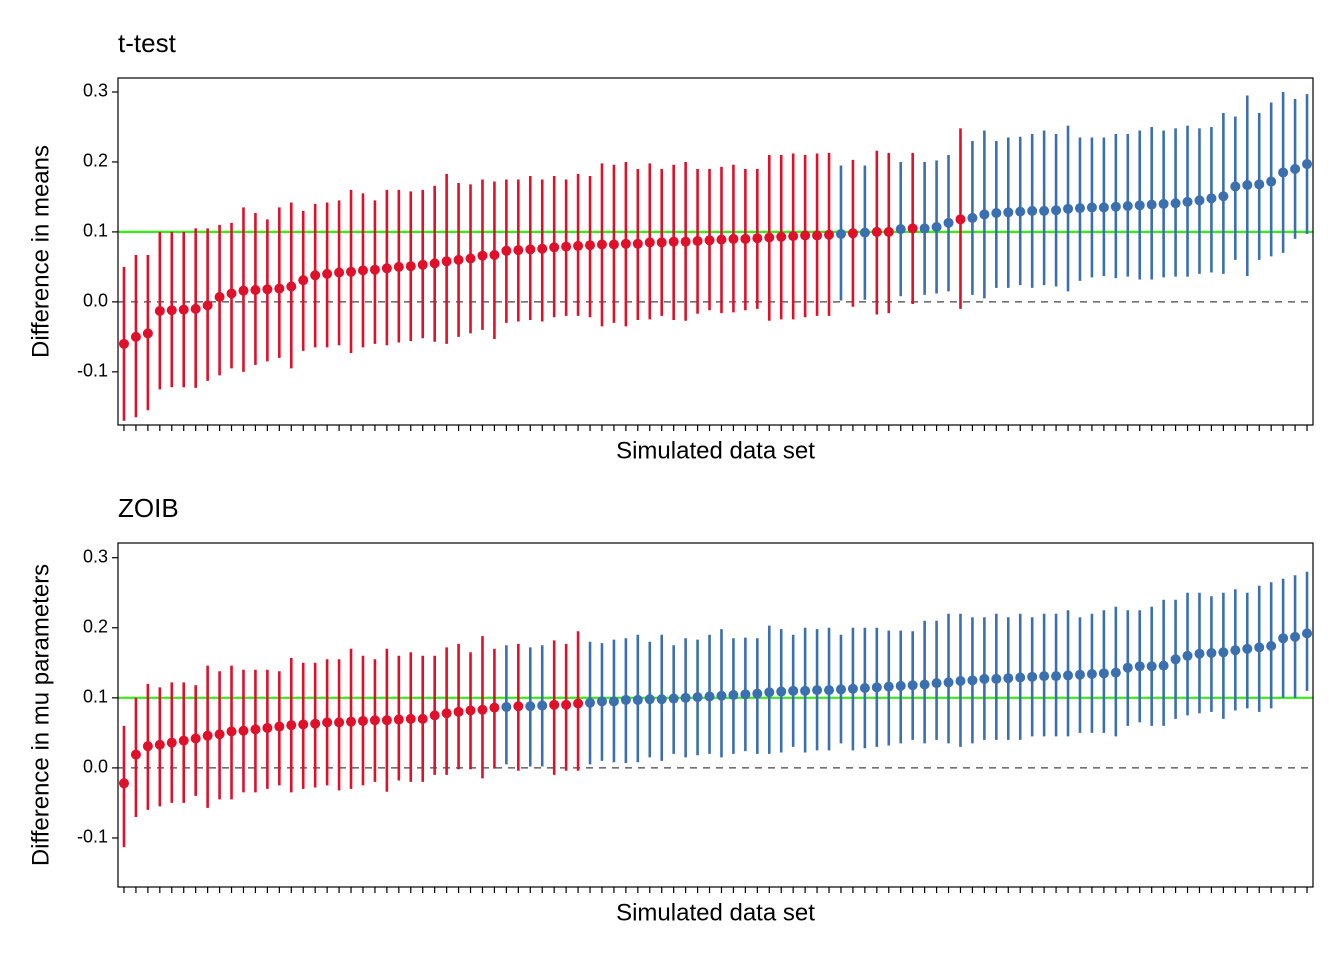  I want to click on chart-title: t-test, so click(147, 43).